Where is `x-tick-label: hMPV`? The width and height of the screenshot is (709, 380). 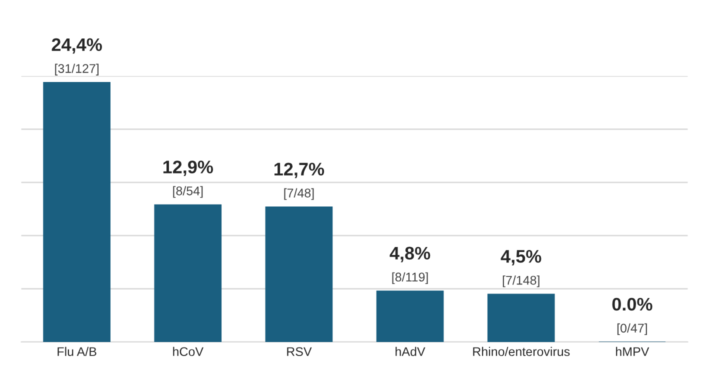 x-tick-label: hMPV is located at coordinates (633, 351).